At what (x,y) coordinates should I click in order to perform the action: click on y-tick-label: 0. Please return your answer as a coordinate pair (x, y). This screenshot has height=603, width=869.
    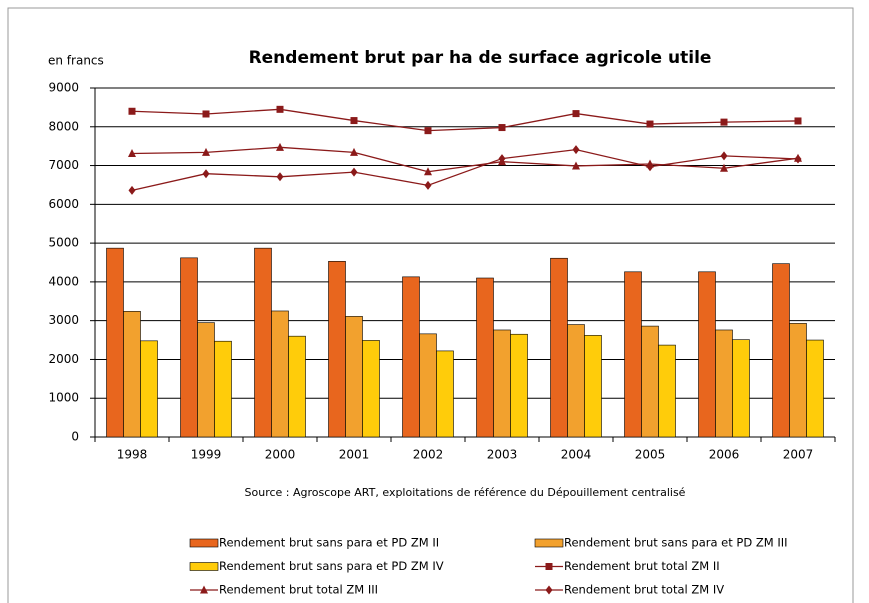
    Looking at the image, I should click on (75, 437).